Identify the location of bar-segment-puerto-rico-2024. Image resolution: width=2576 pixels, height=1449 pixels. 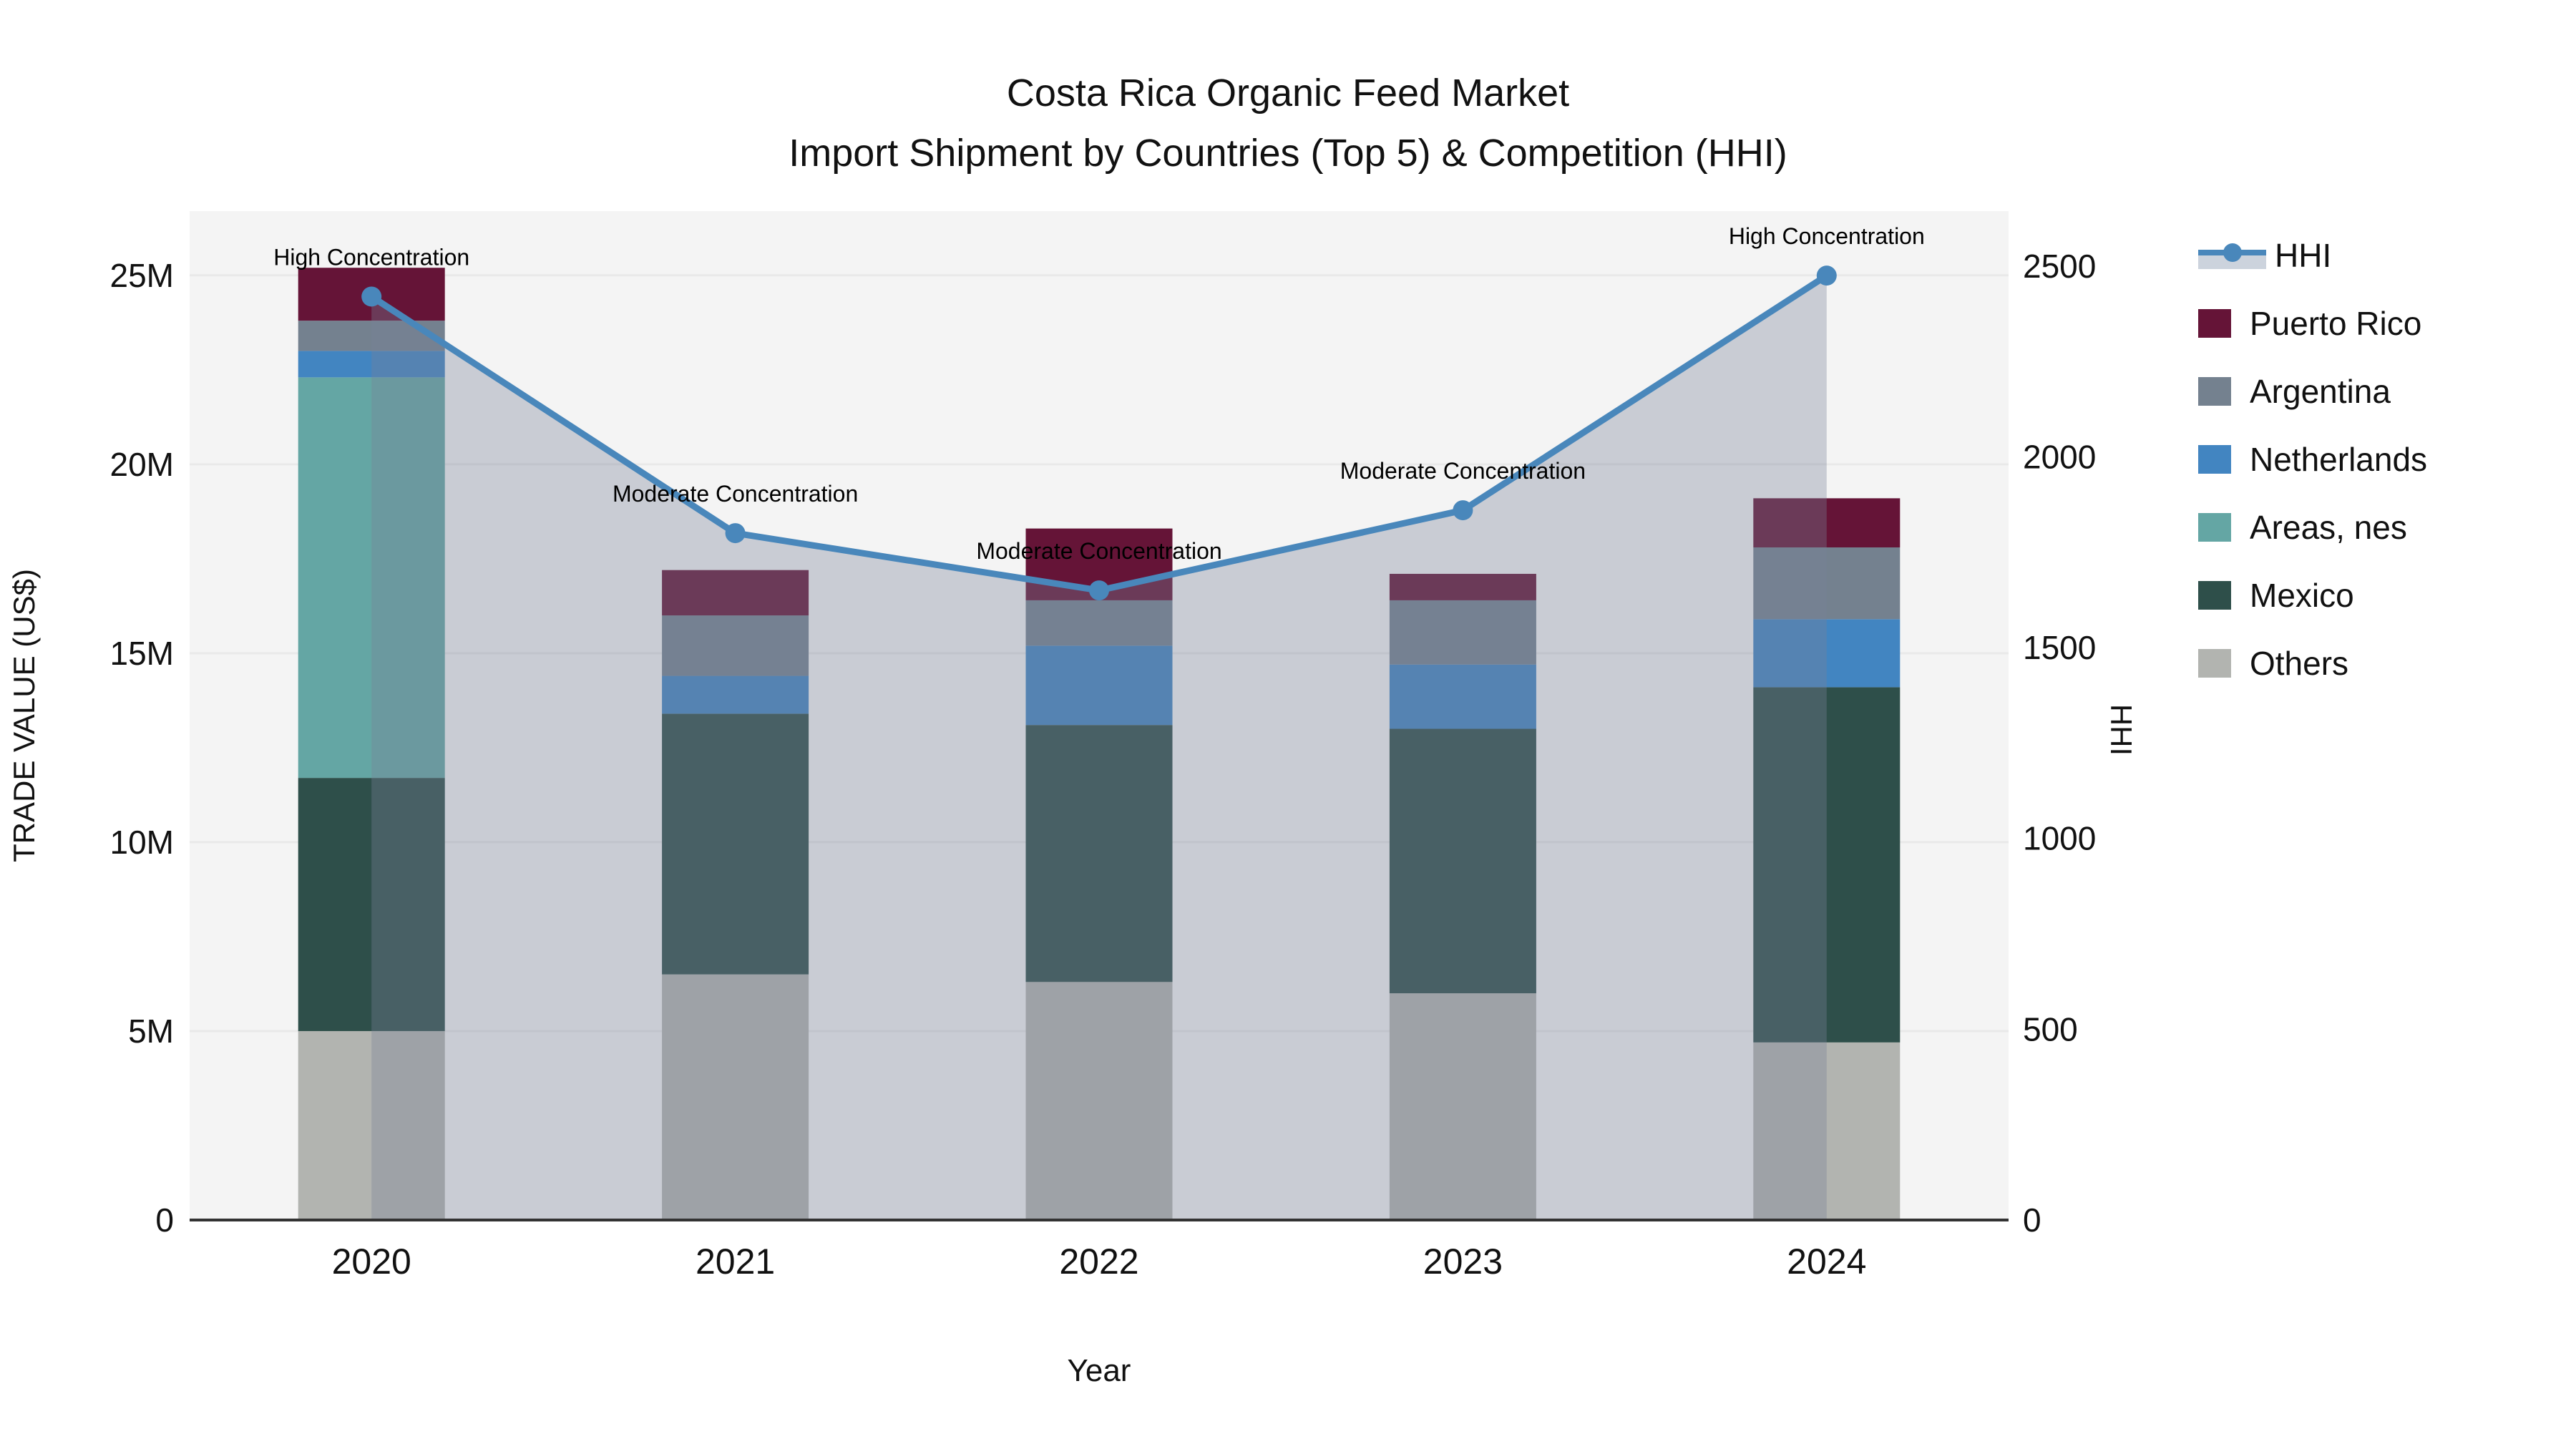
(1827, 522).